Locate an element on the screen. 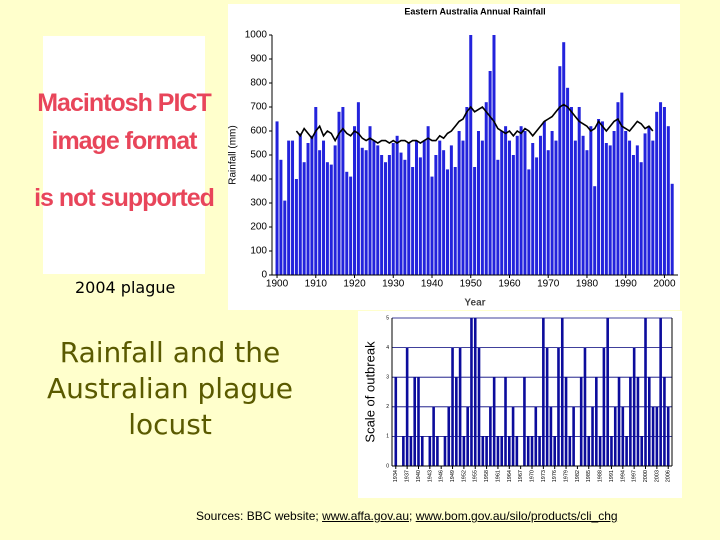  x-tick-label: 1982 is located at coordinates (578, 476).